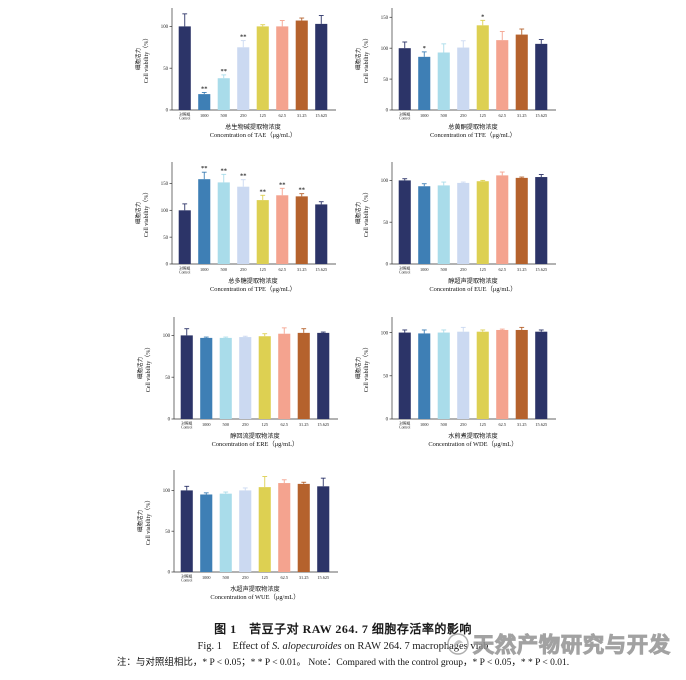 Image resolution: width=686 pixels, height=680 pixels. I want to click on x-axis-title-cn: 水超声提取物浓度, so click(255, 589).